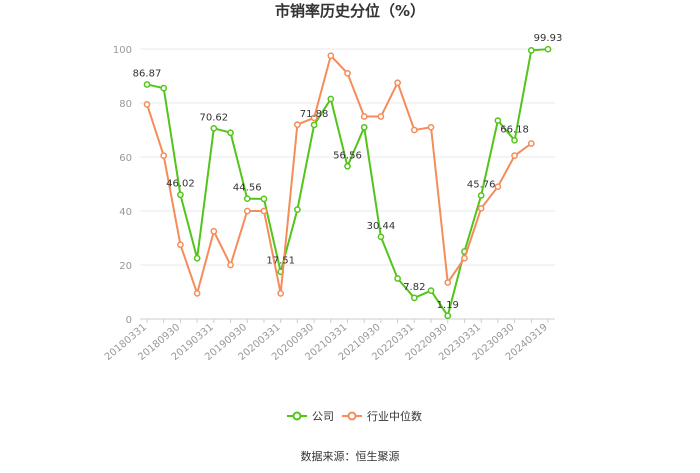 This screenshot has width=700, height=473. Describe the element at coordinates (548, 38) in the screenshot. I see `data-label: 99.93` at that location.